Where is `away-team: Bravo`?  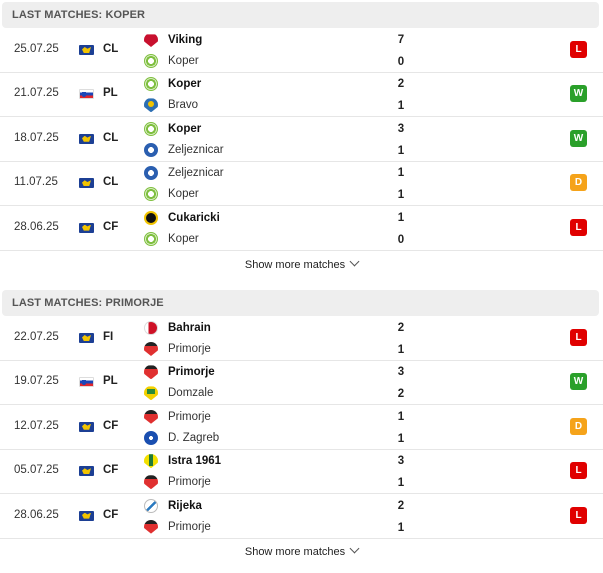
away-team: Bravo is located at coordinates (171, 105).